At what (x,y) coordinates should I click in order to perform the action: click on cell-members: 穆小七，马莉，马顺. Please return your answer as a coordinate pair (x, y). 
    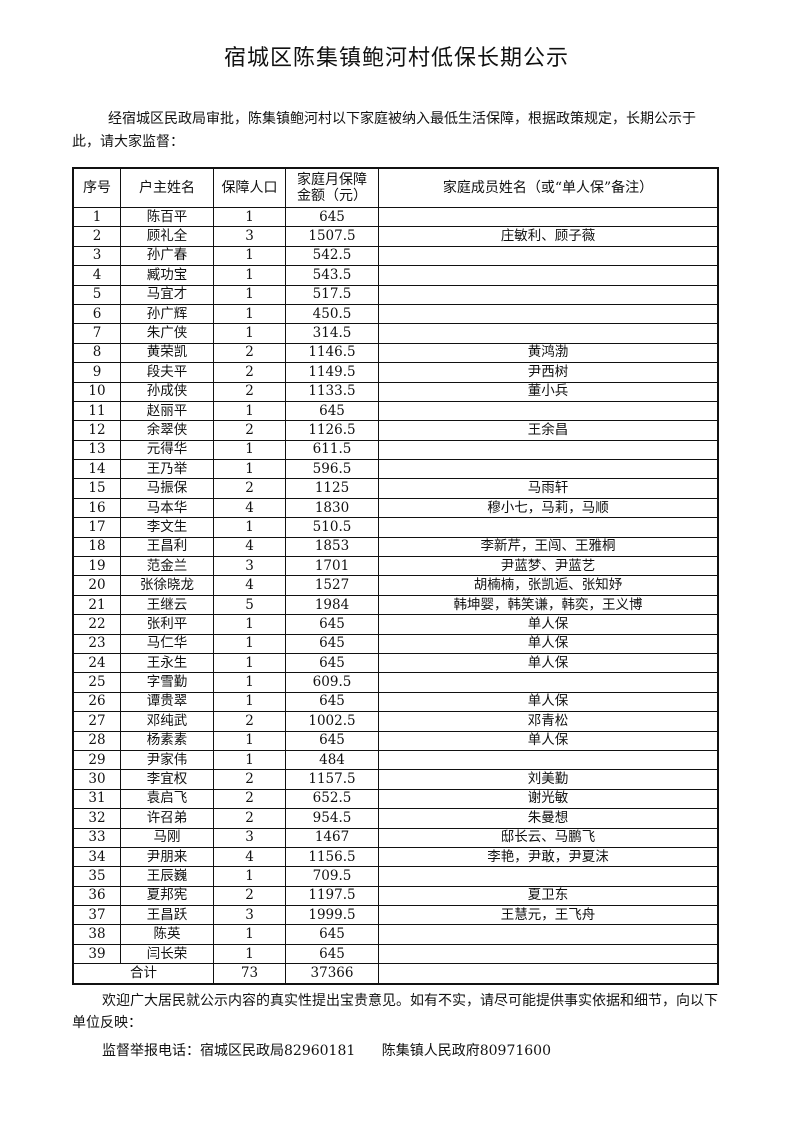
    Looking at the image, I should click on (548, 508).